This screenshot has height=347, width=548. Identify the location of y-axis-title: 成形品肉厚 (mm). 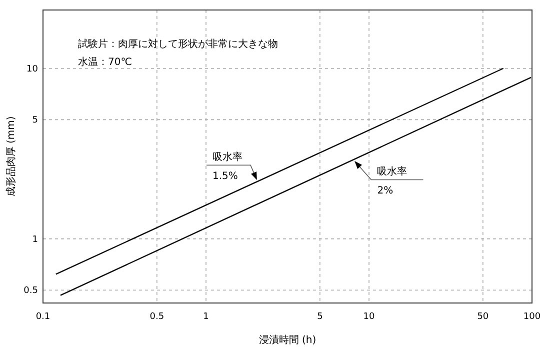
(11, 156).